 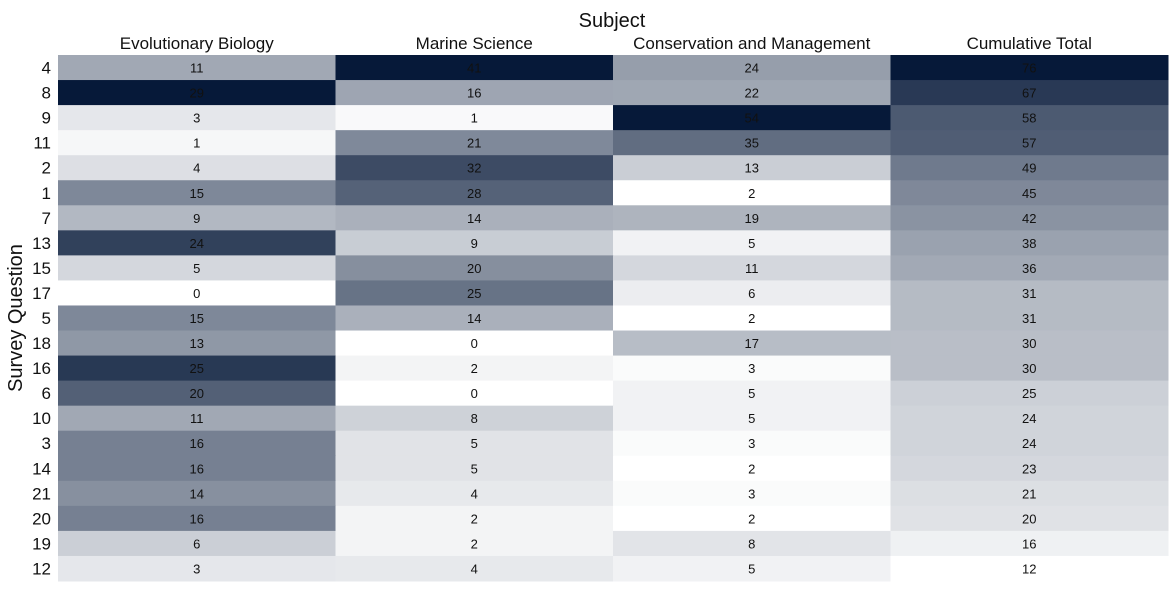 What do you see at coordinates (474, 43) in the screenshot?
I see `column-label: Marine Science` at bounding box center [474, 43].